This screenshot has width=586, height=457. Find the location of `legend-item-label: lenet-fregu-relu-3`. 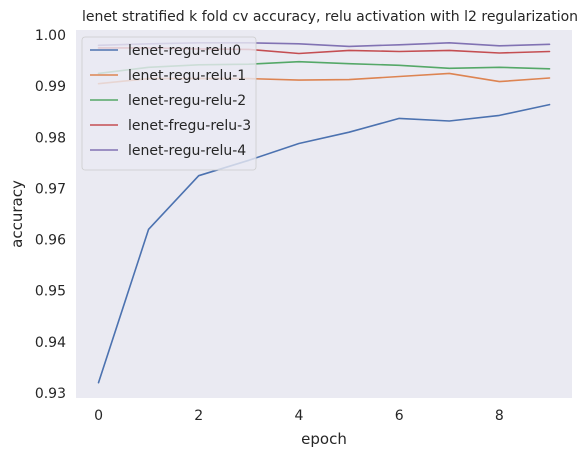

legend-item-label: lenet-fregu-relu-3 is located at coordinates (189, 126).